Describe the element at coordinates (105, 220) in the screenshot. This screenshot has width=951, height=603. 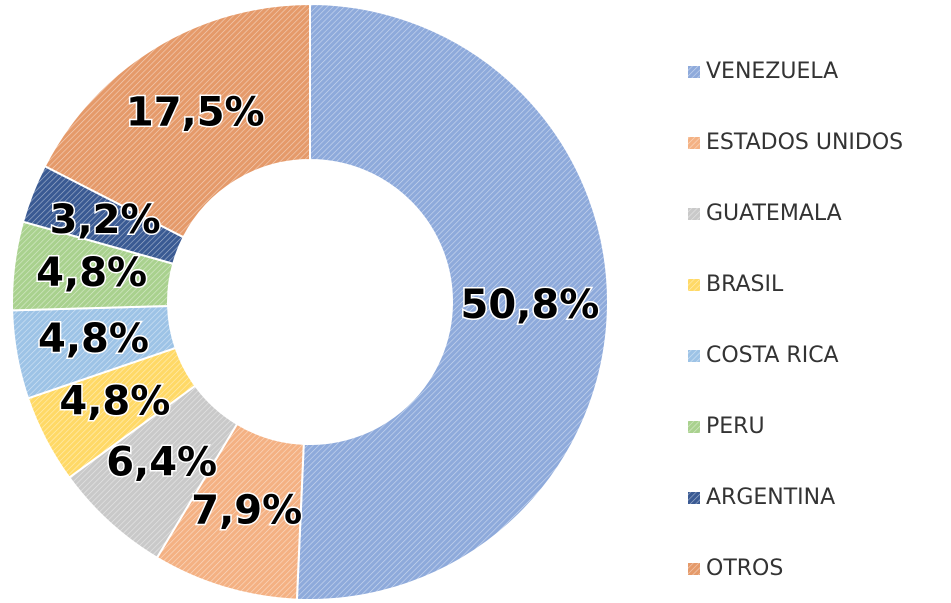
I see `data-label: 3,2%` at that location.